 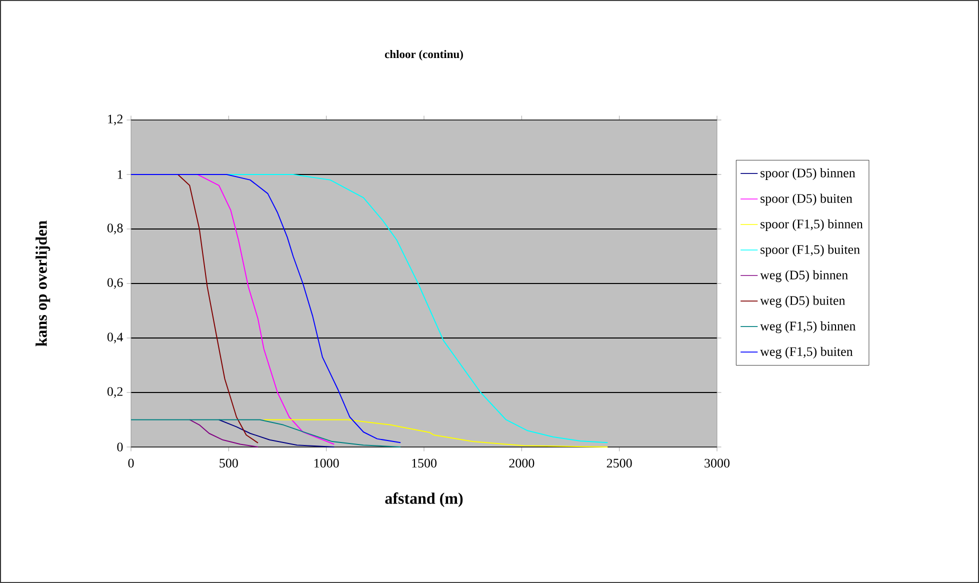 What do you see at coordinates (115, 120) in the screenshot?
I see `y-tick-label: 1,2` at bounding box center [115, 120].